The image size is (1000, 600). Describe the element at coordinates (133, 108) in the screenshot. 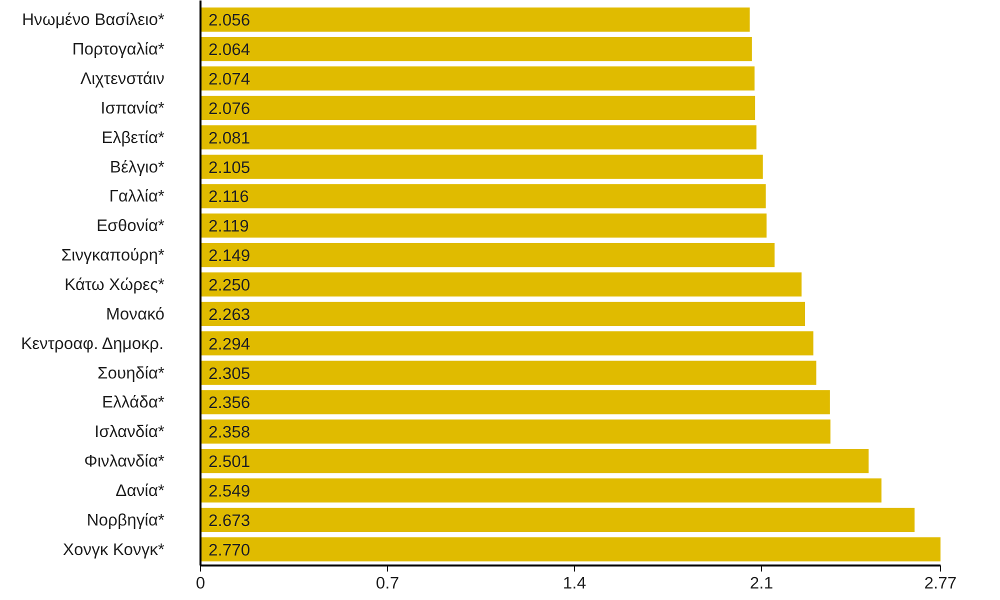

I see `y-tick-label: Ισπανία*` at that location.